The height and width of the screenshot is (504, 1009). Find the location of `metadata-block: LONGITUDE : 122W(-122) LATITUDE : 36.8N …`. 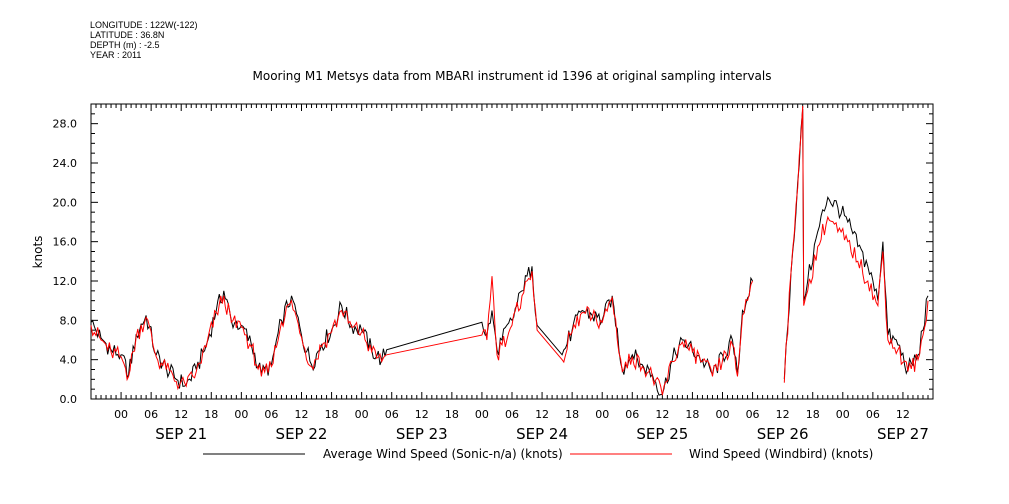

metadata-block: LONGITUDE : 122W(-122) LATITUDE : 36.8N … is located at coordinates (144, 40).